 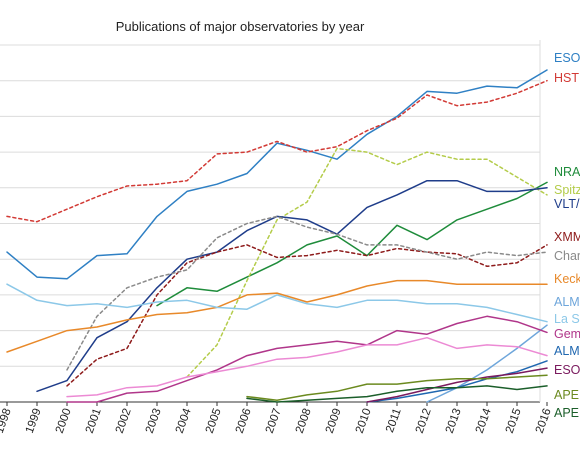 I want to click on x-tick-label: 2004, so click(x=184, y=420).